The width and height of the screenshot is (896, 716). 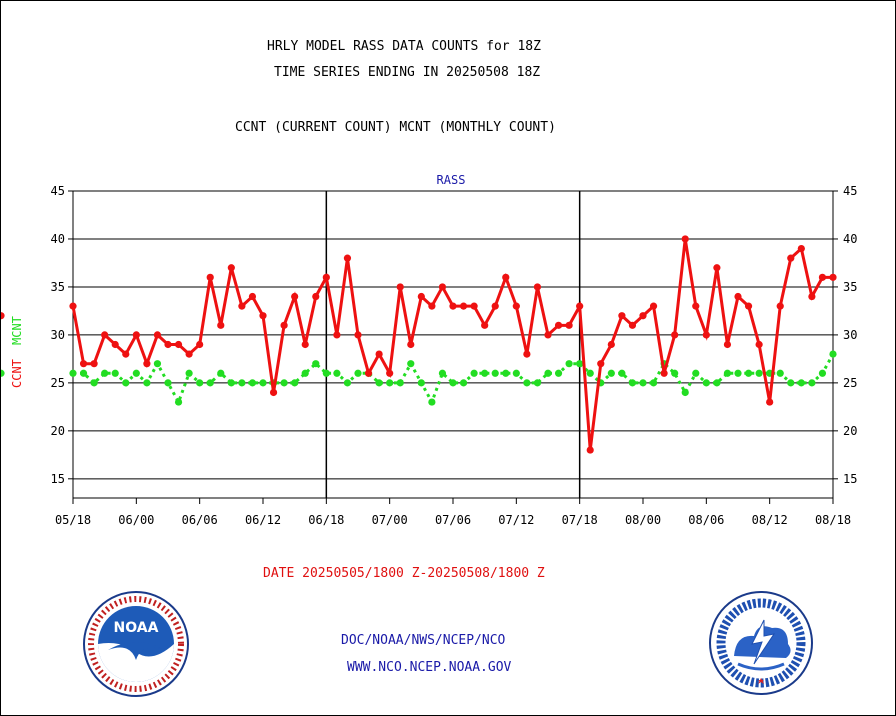 I want to click on x-tick-label: 07/12, so click(x=516, y=520).